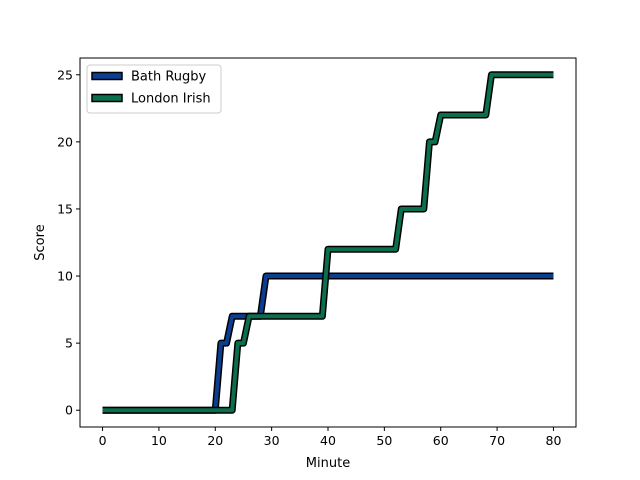 The image size is (640, 480). What do you see at coordinates (69, 343) in the screenshot?
I see `y-tick-label: 5` at bounding box center [69, 343].